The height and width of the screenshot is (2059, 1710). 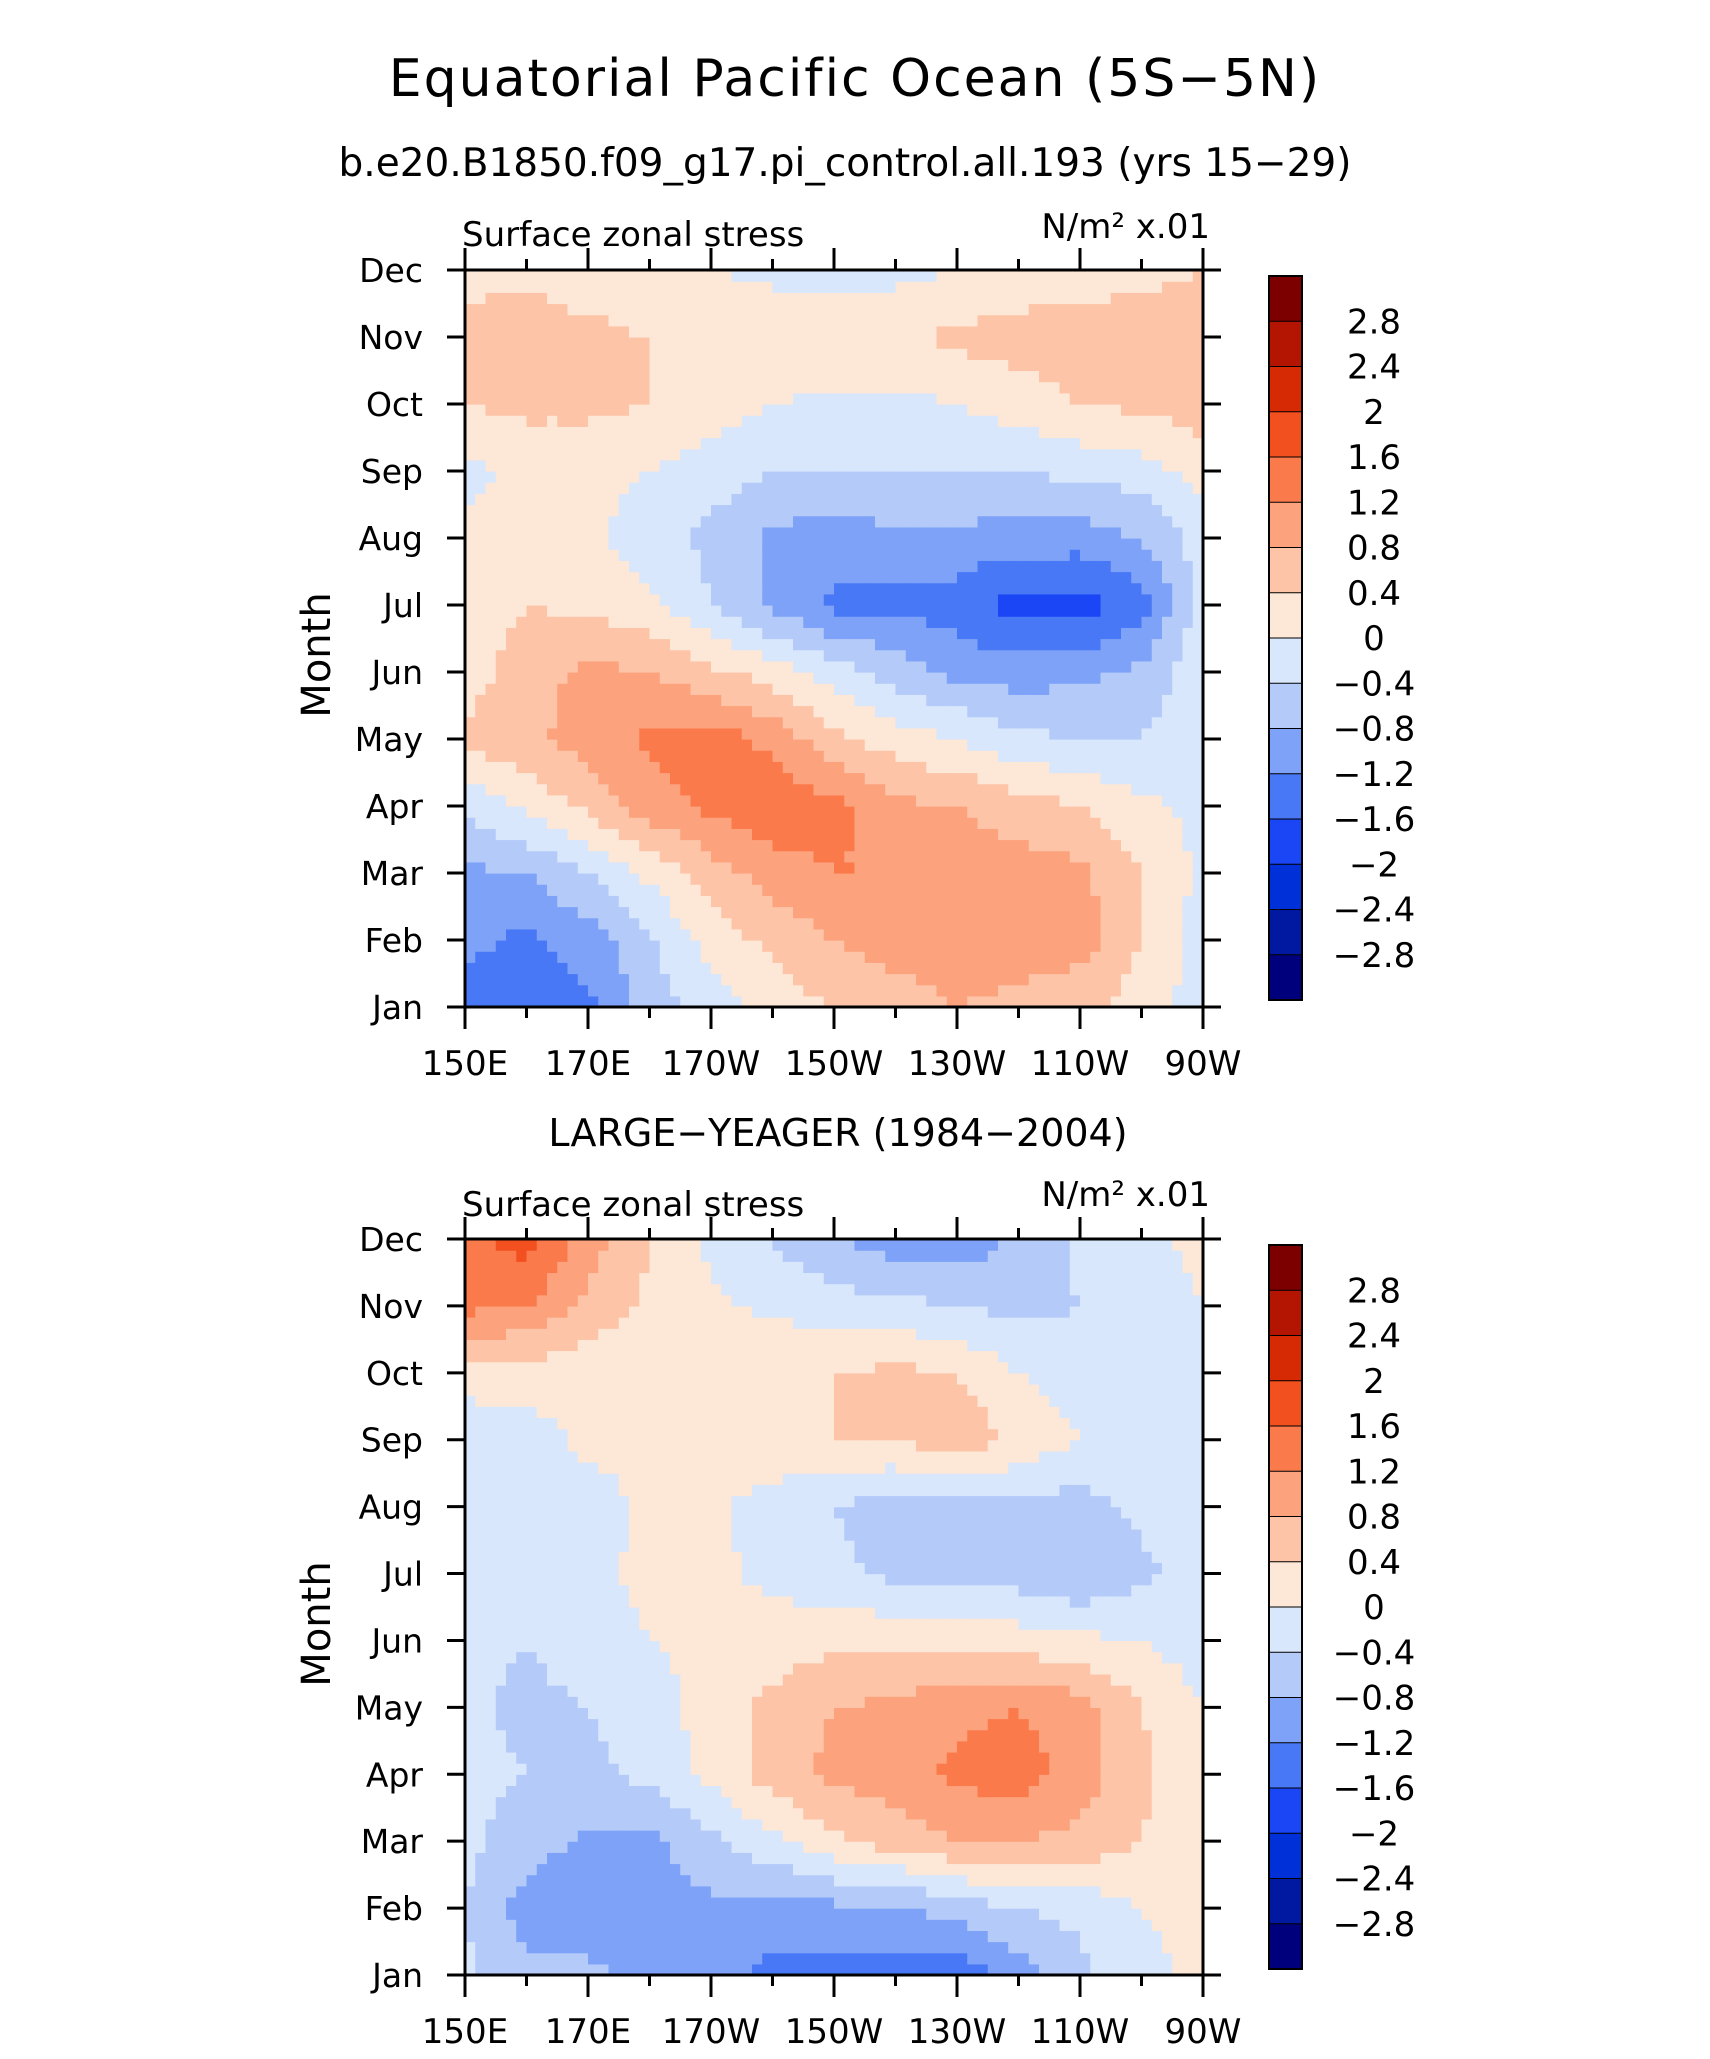 I want to click on colorbar-label: −0.4, so click(x=1374, y=684).